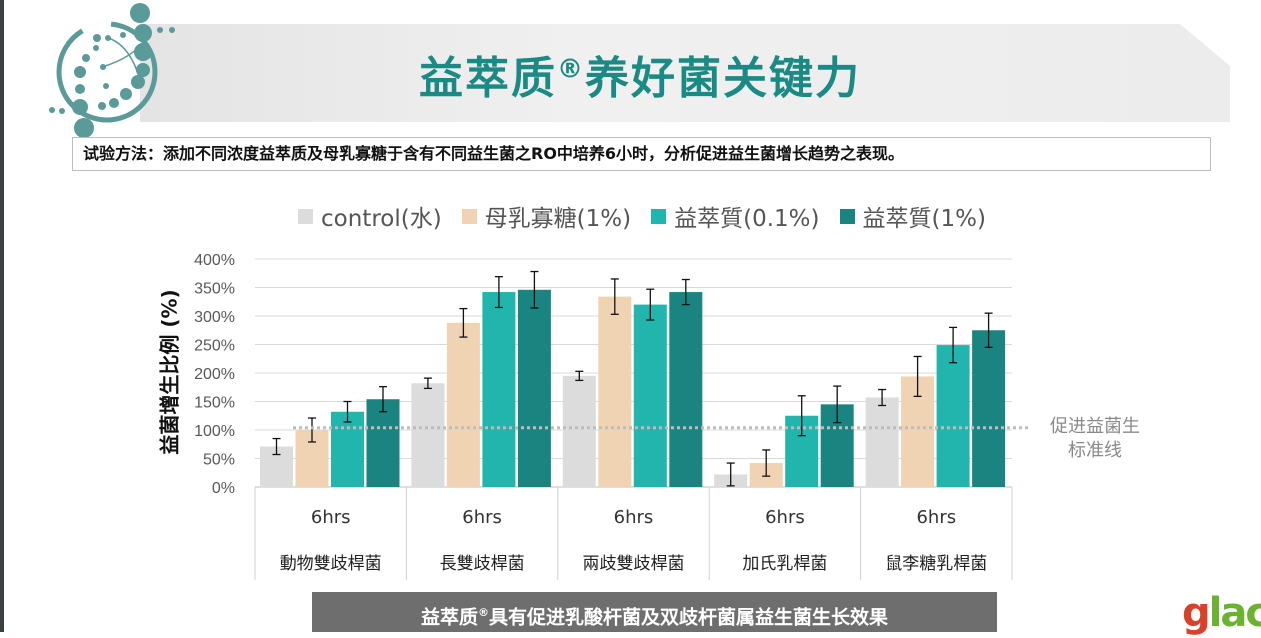 The width and height of the screenshot is (1261, 638). I want to click on y-tick-label: 350%, so click(214, 289).